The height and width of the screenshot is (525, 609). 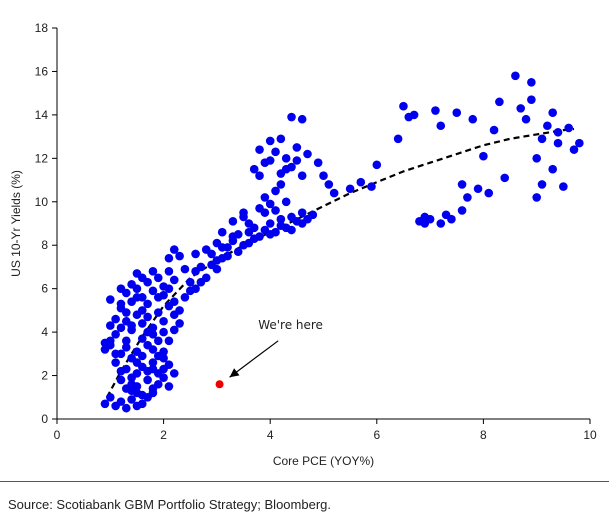 I want to click on y-tick-label: 8, so click(x=44, y=245).